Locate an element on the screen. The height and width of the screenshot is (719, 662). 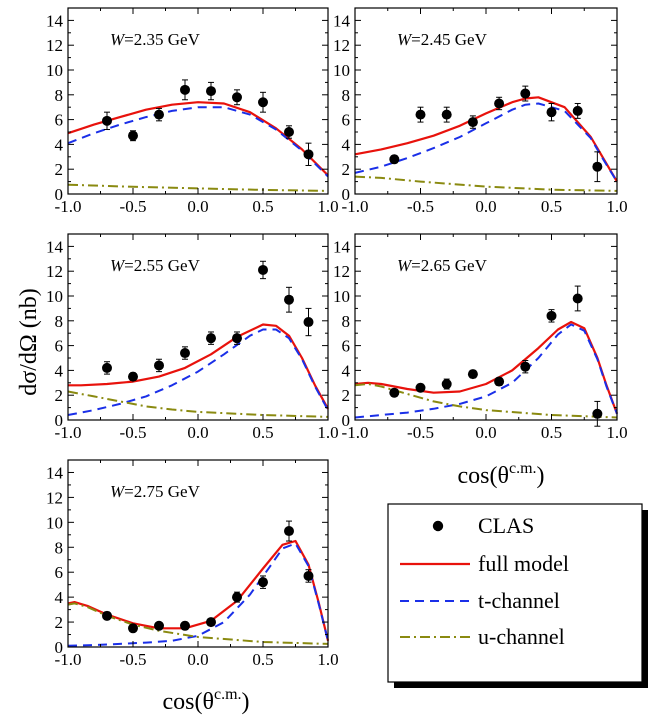
legend-label-u: u-channel is located at coordinates (521, 636).